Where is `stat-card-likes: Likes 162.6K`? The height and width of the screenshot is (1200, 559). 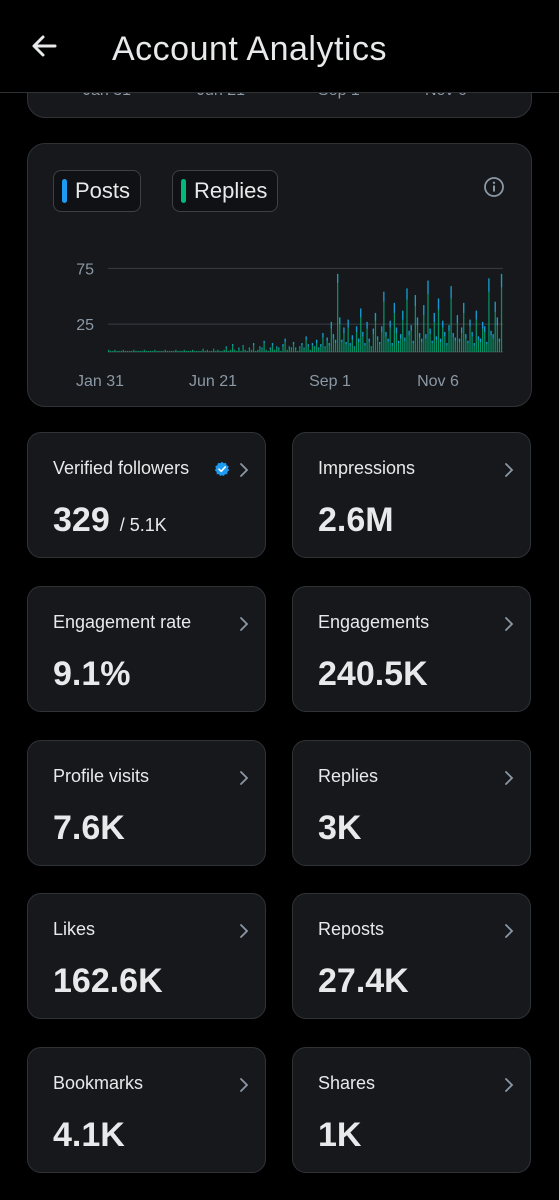 stat-card-likes: Likes 162.6K is located at coordinates (146, 956).